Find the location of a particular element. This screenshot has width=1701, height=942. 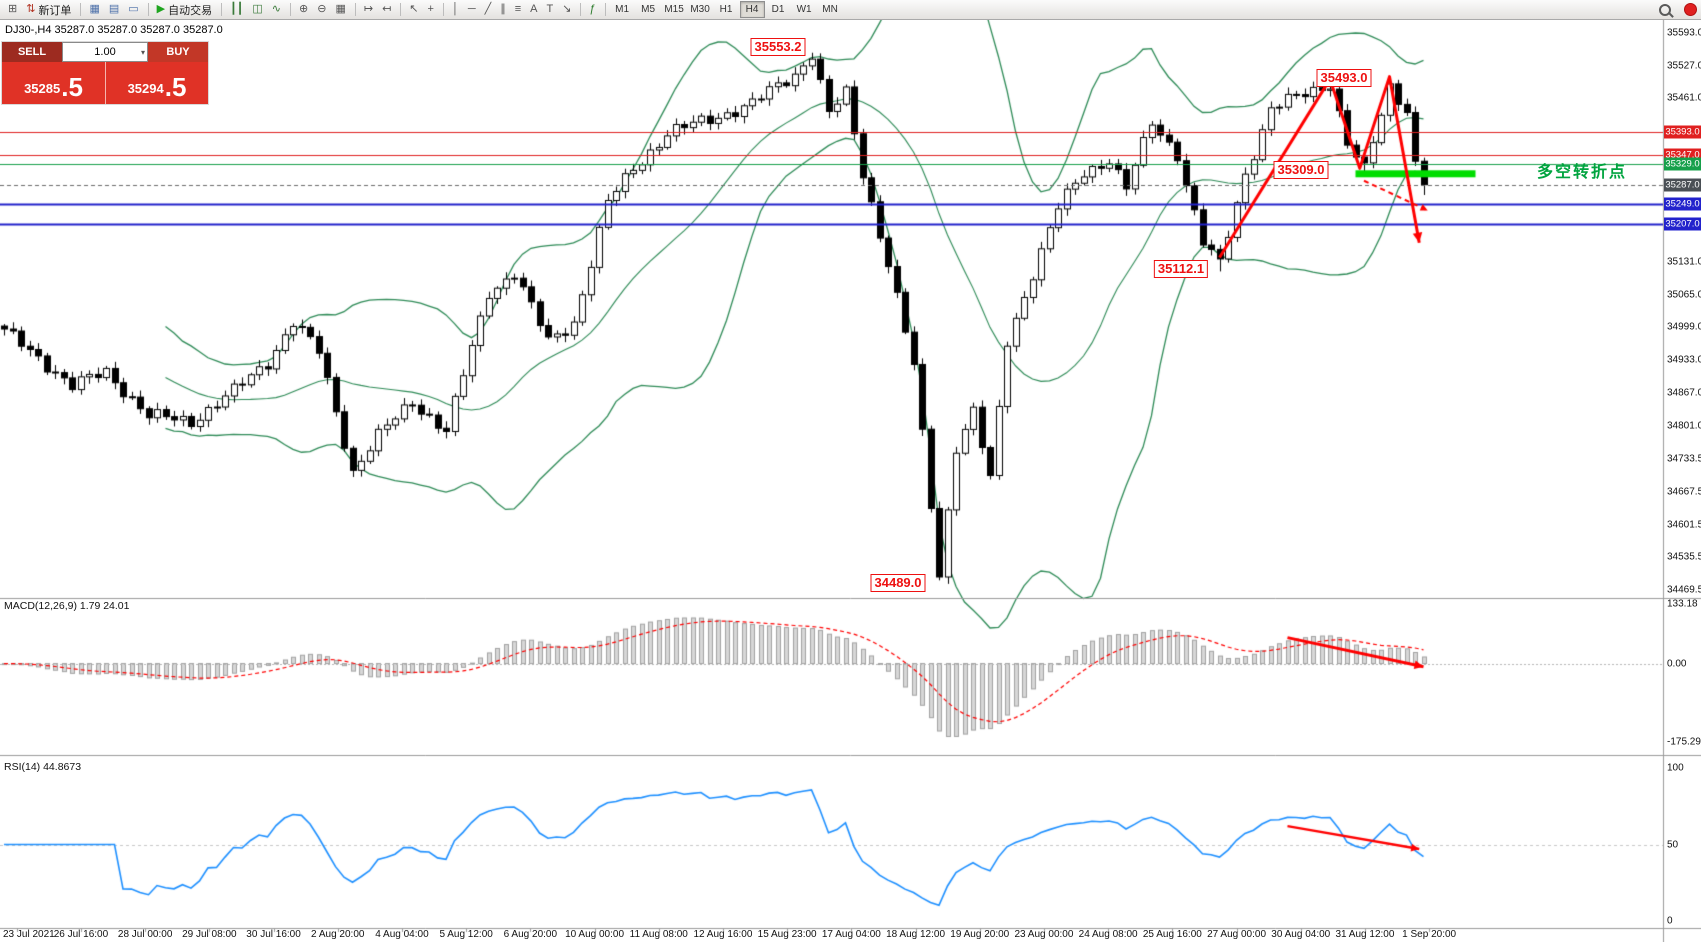

trendline-button: ╱ is located at coordinates (488, 9).